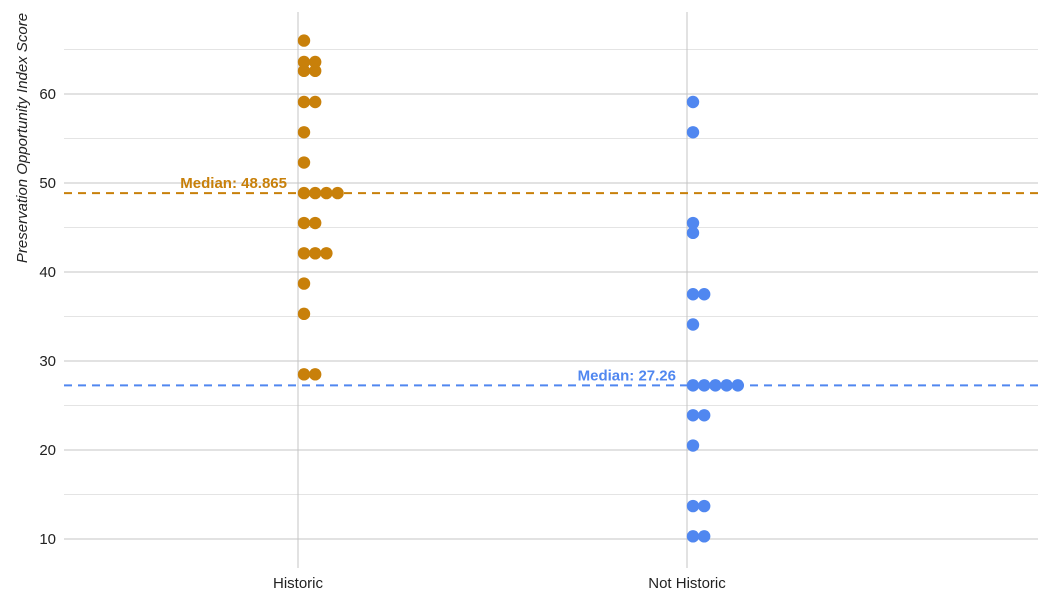 The image size is (1050, 600). Describe the element at coordinates (298, 583) in the screenshot. I see `x-tick-label: Historic` at that location.